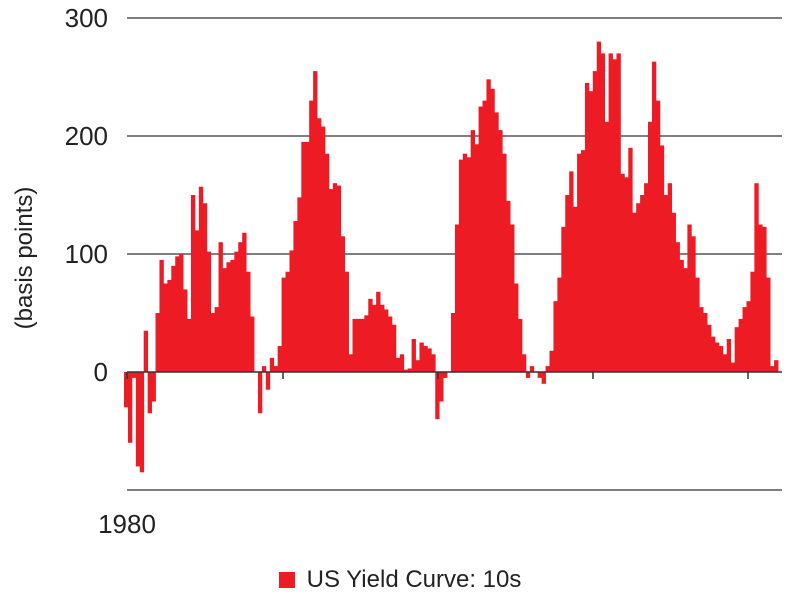 The image size is (800, 600). What do you see at coordinates (101, 372) in the screenshot?
I see `y-tick-label: 0` at bounding box center [101, 372].